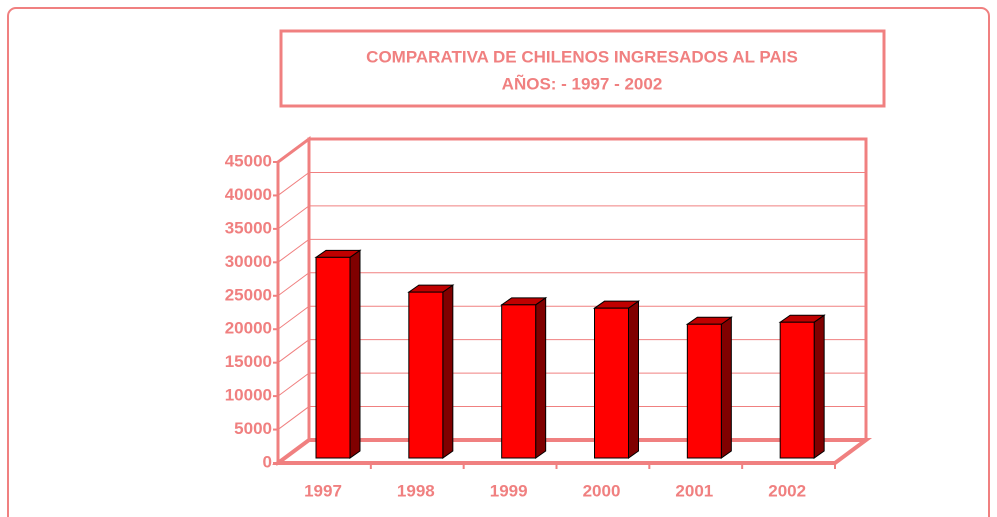 Image resolution: width=997 pixels, height=517 pixels. I want to click on y-tick-label: 30000, so click(248, 261).